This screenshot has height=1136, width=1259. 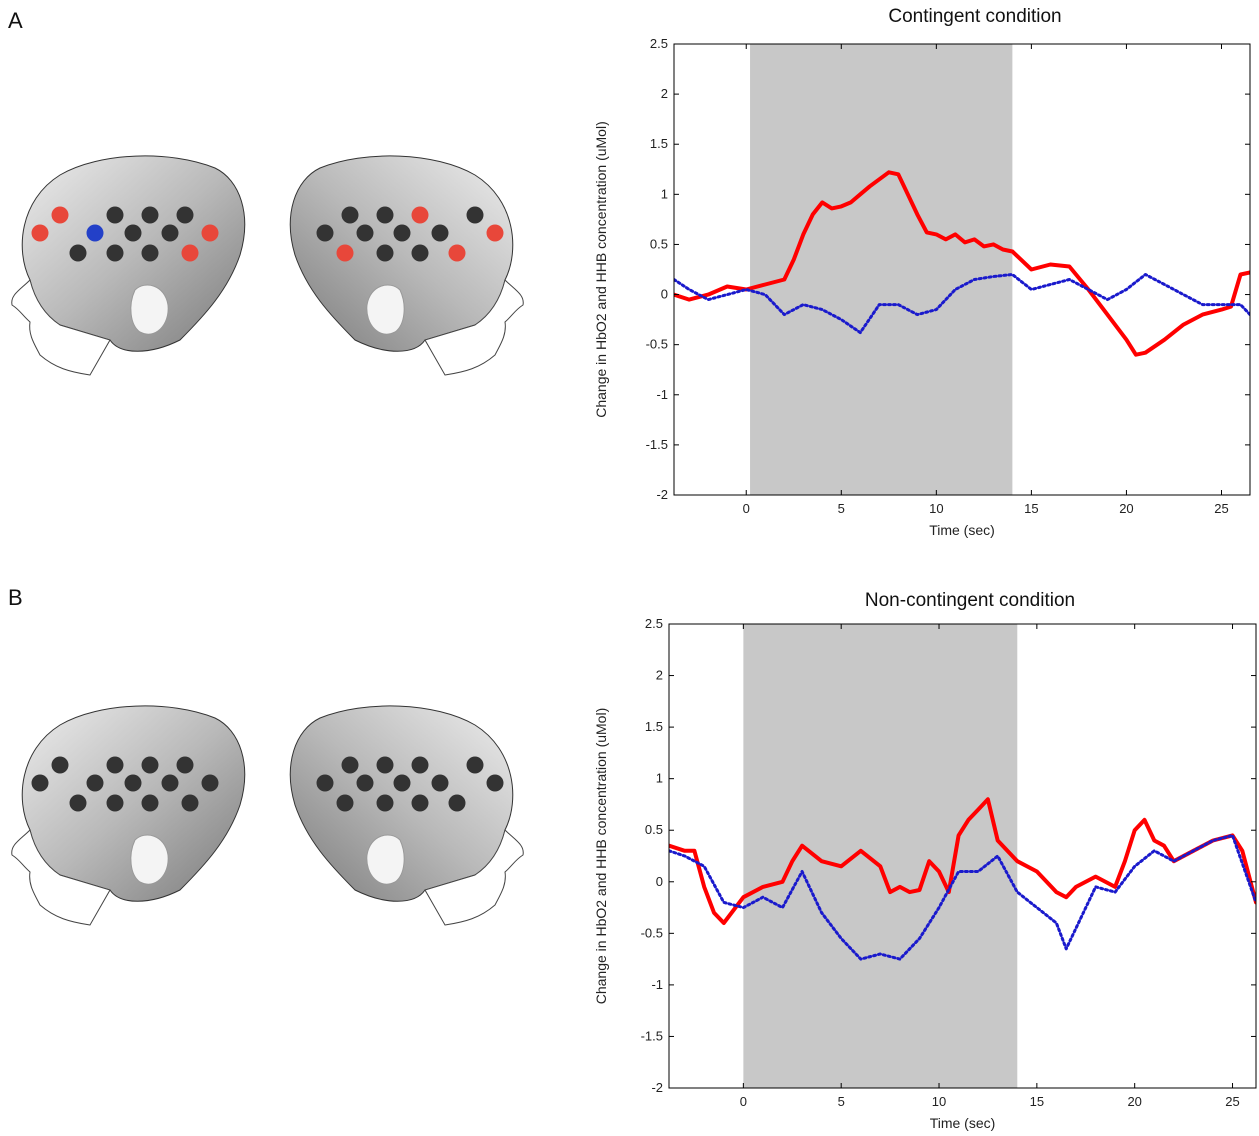 I want to click on chart-title-non-contingent: Non-contingent condition, so click(x=970, y=600).